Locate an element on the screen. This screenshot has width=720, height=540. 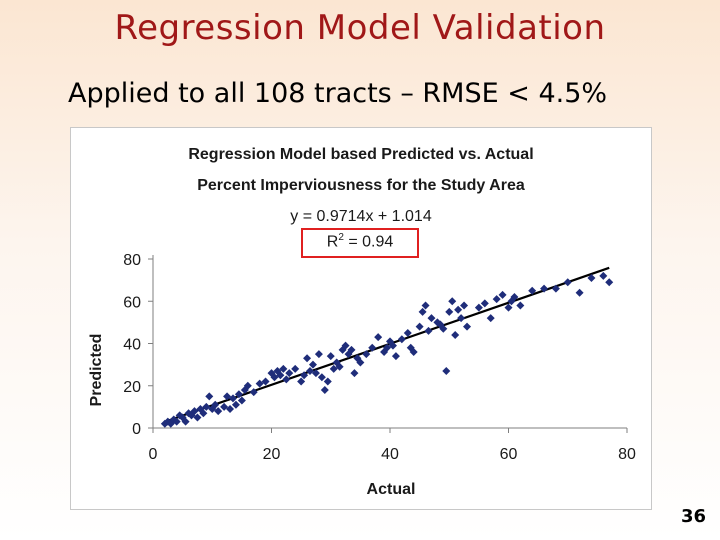
r-squared-prefix: R is located at coordinates (332, 242).